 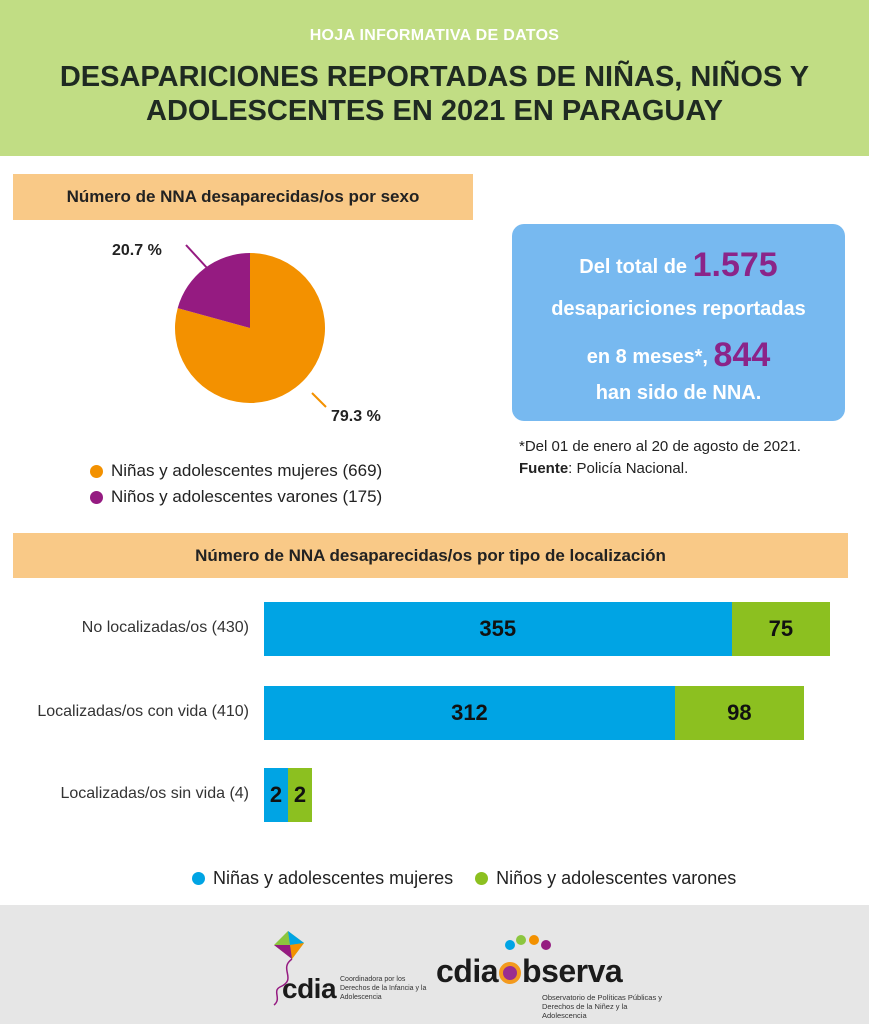 I want to click on pie-slice-female, so click(x=250, y=328).